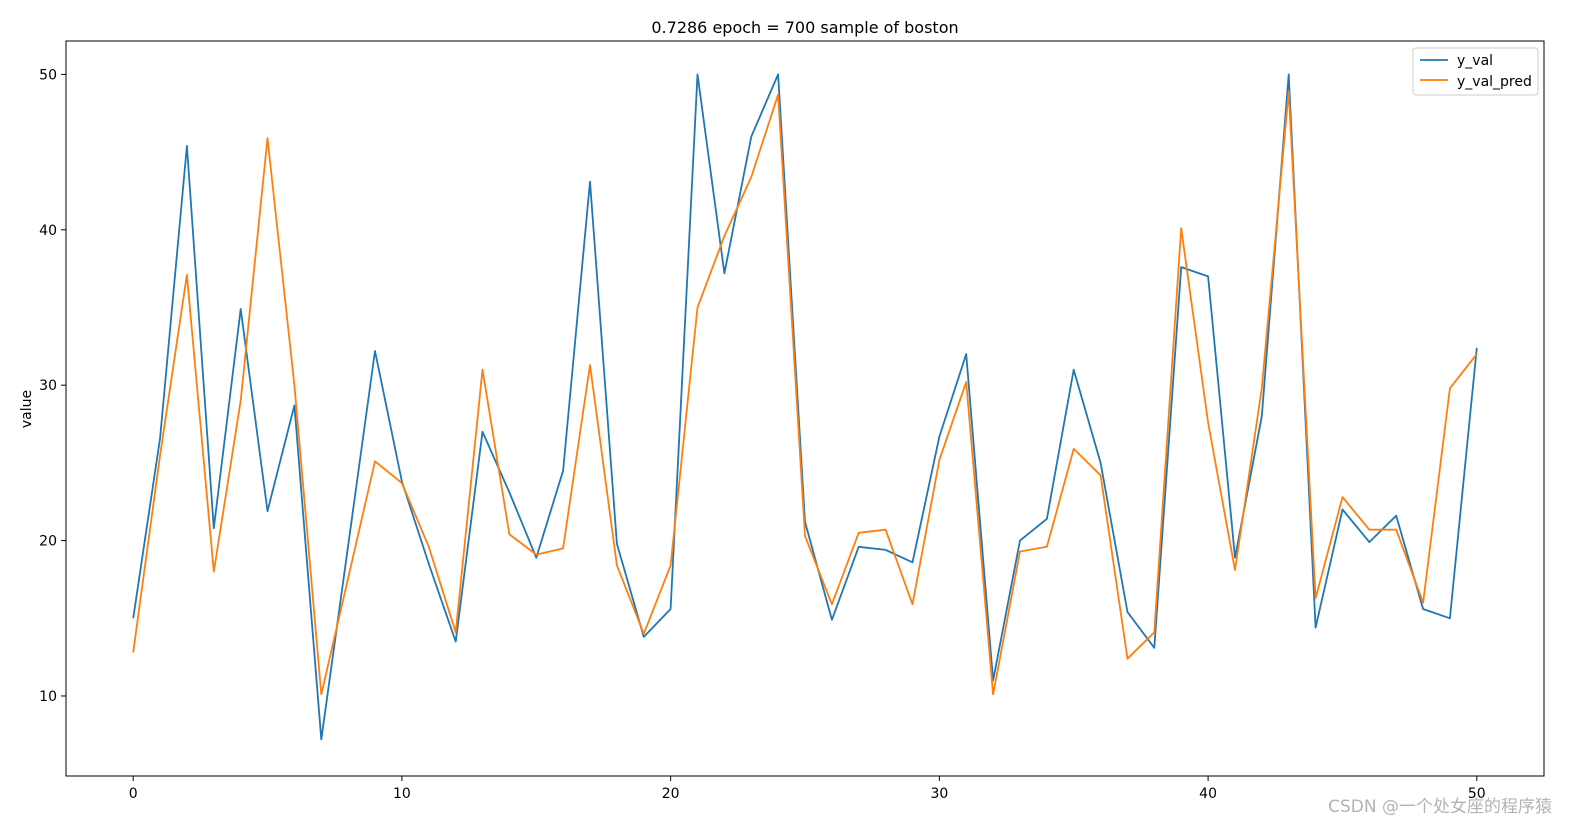  Describe the element at coordinates (48, 386) in the screenshot. I see `y-tick-label: 30` at that location.